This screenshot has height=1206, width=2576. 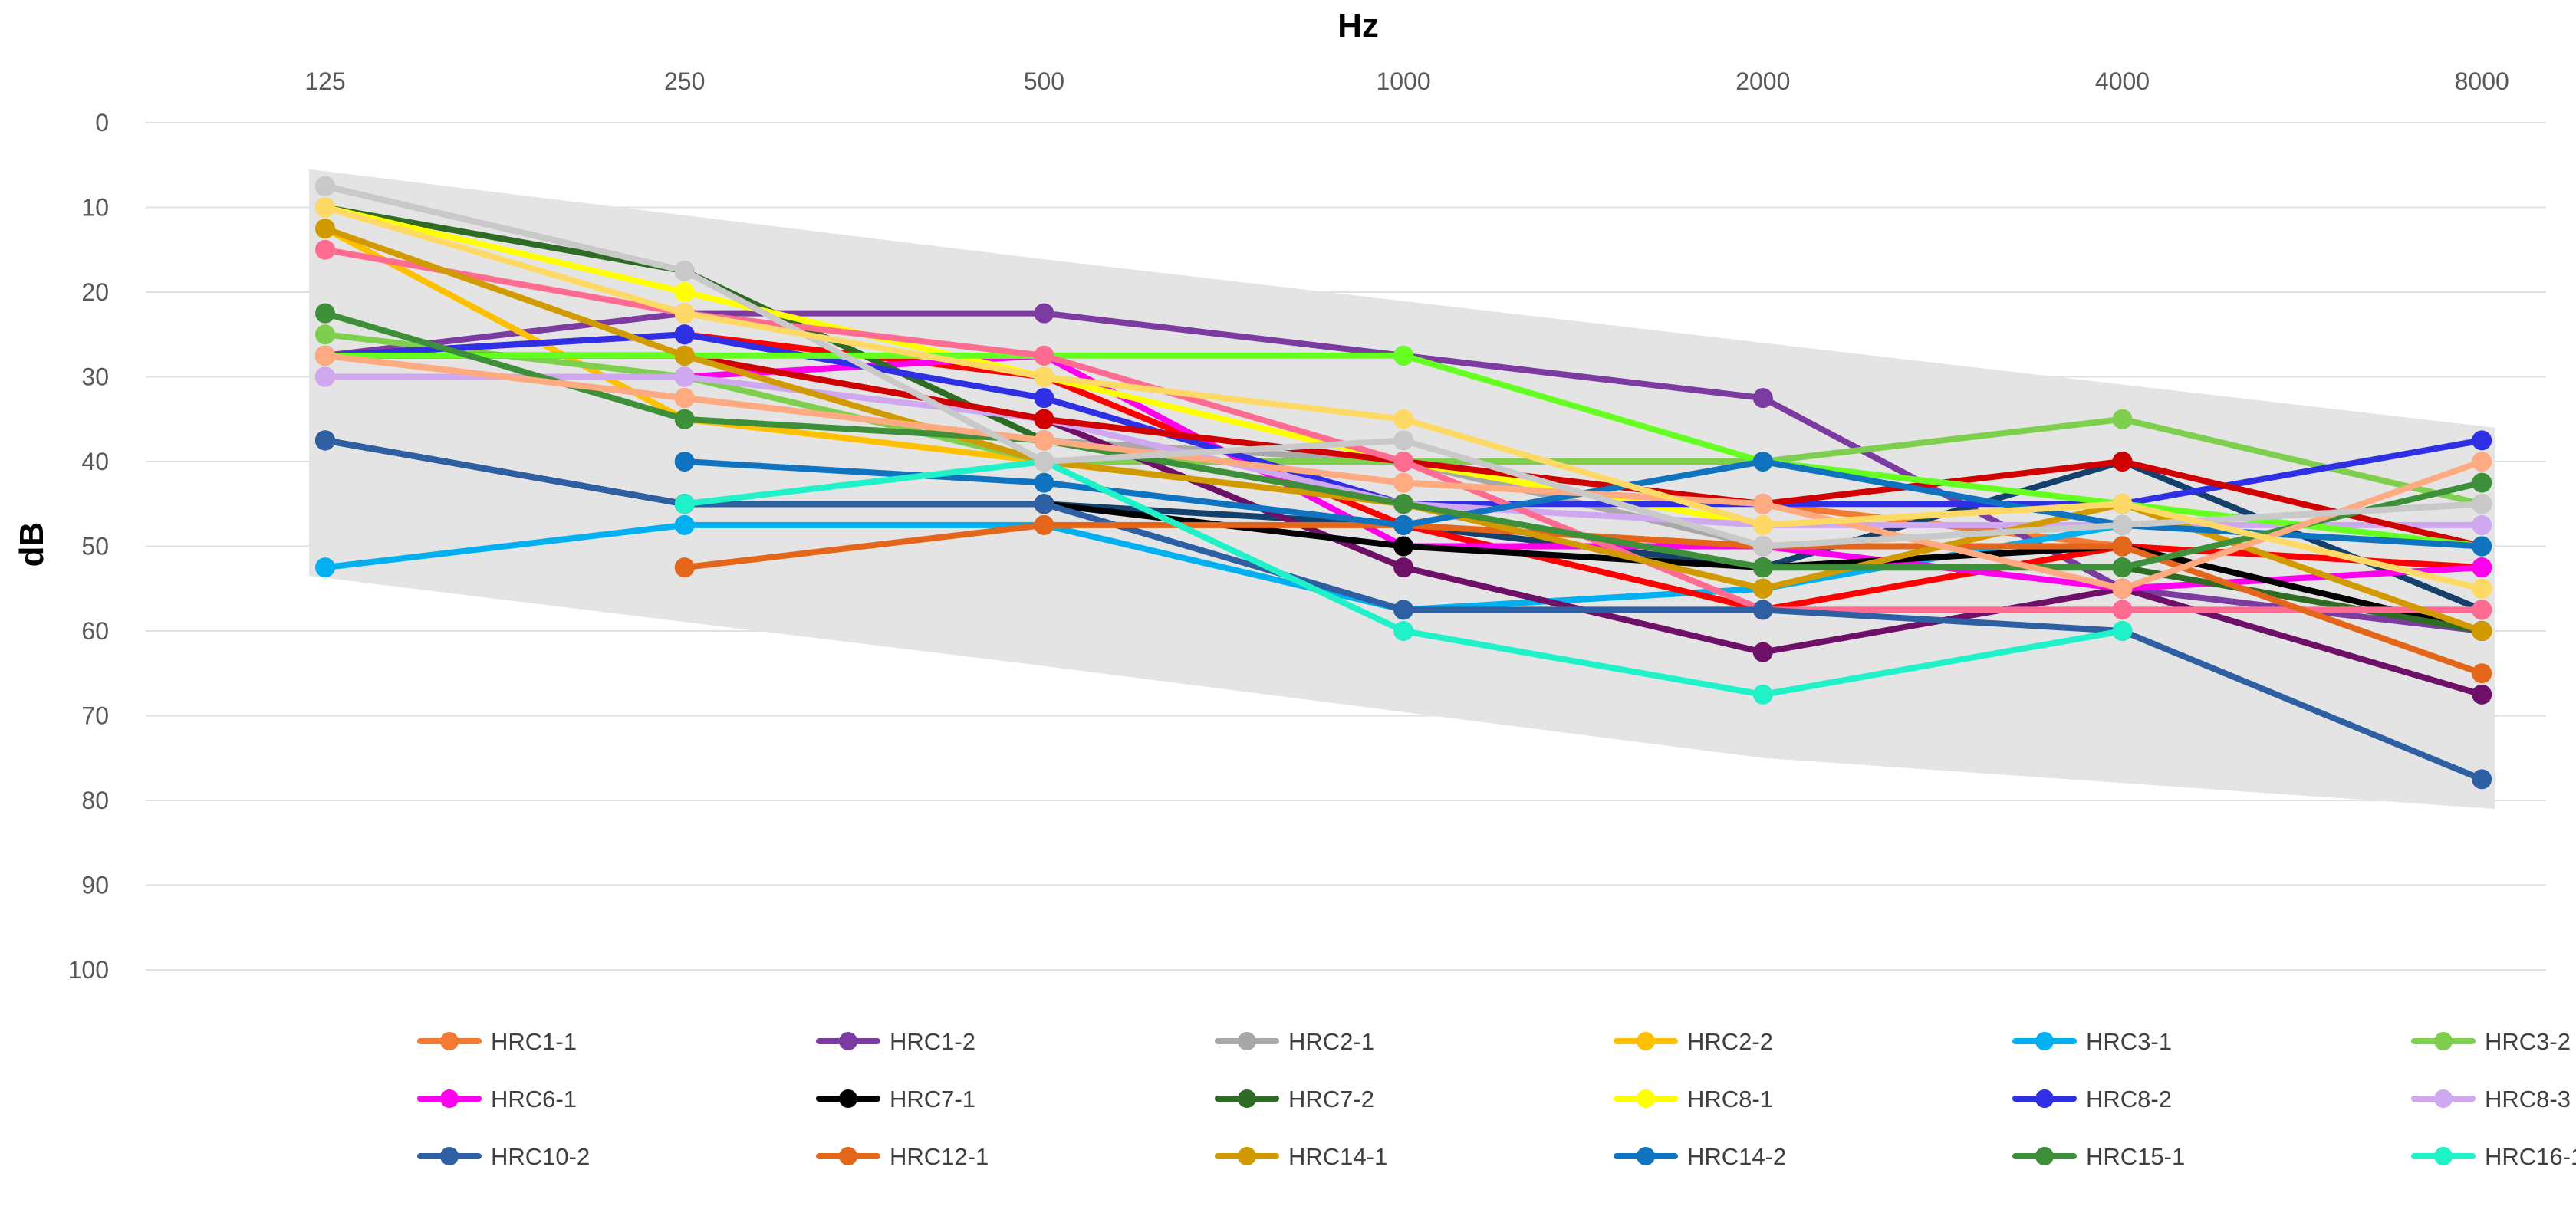 What do you see at coordinates (939, 1156) in the screenshot?
I see `legend-label: HRC12-1` at bounding box center [939, 1156].